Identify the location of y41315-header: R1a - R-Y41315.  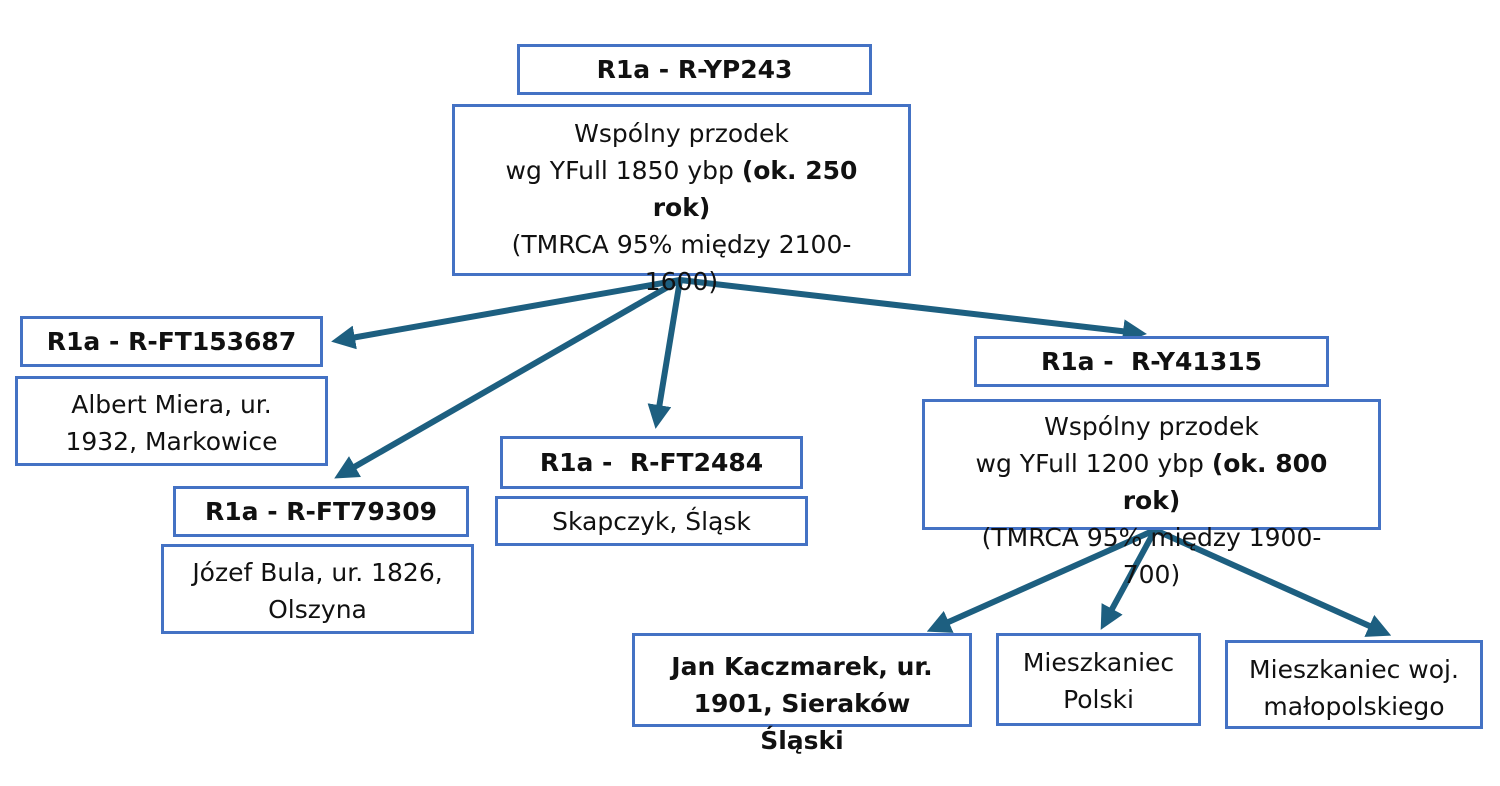
(1151, 361).